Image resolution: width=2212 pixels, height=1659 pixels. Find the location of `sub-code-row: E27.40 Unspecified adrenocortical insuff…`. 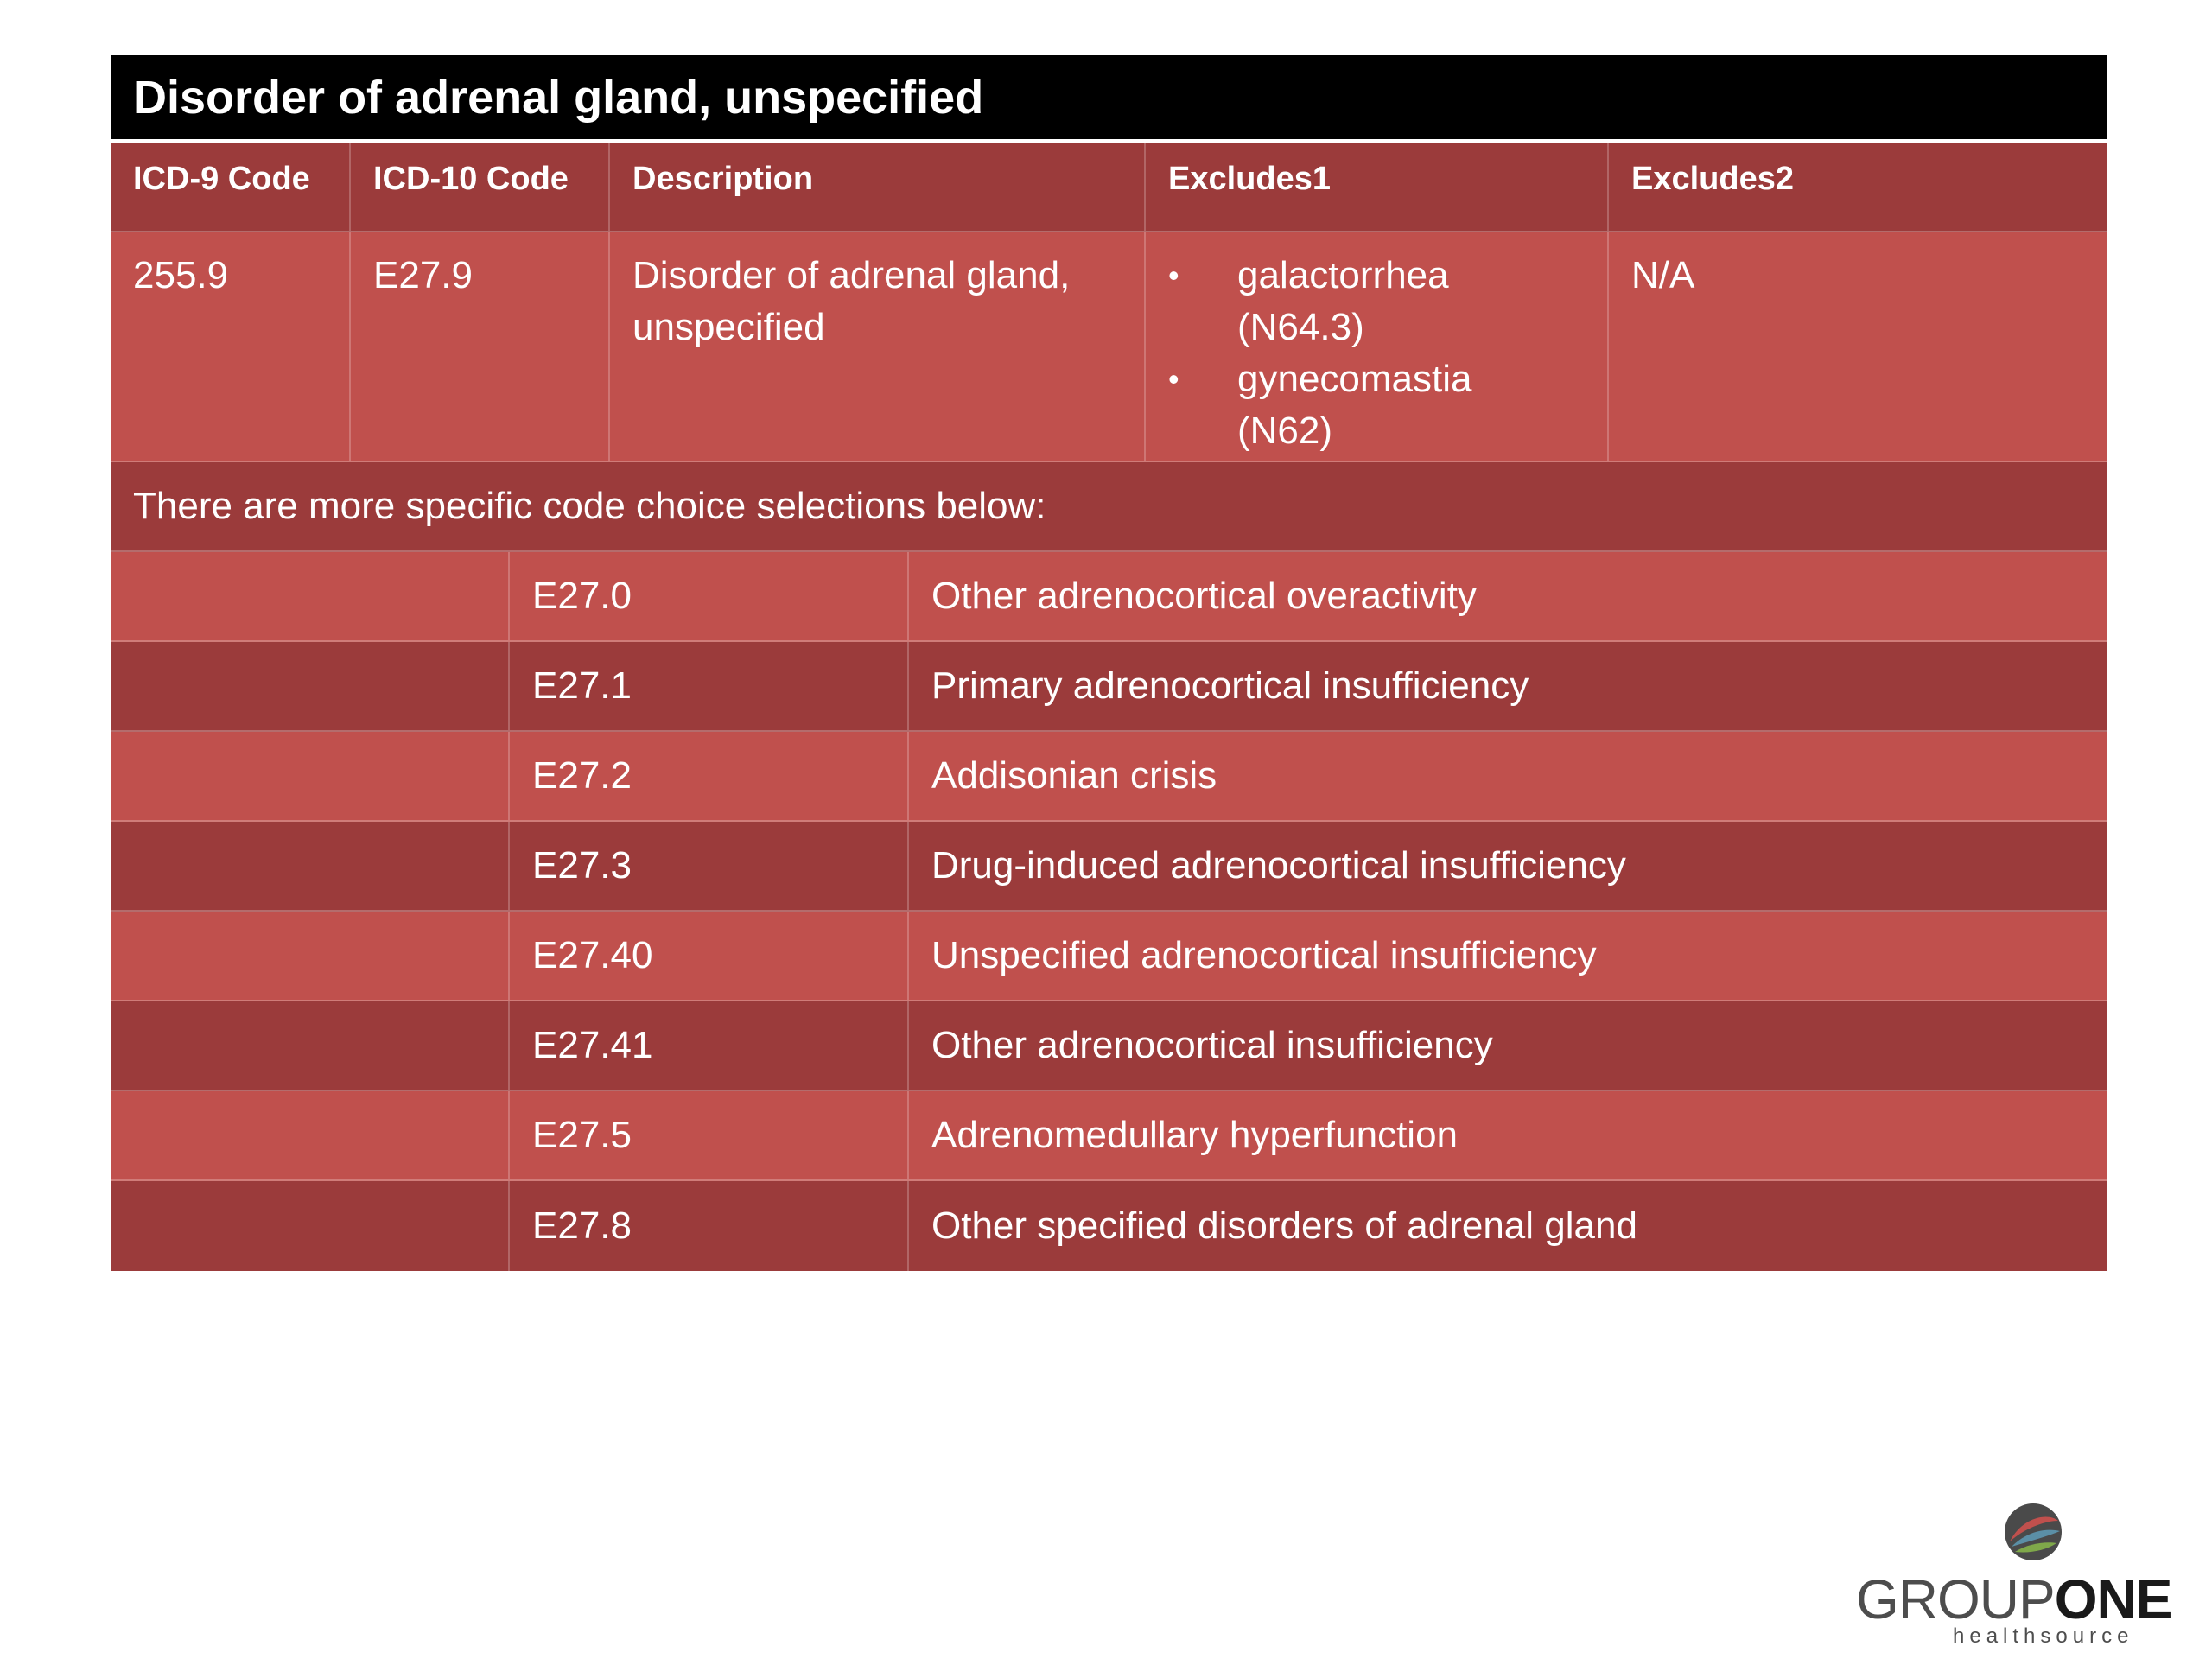

sub-code-row: E27.40 Unspecified adrenocortical insuff… is located at coordinates (1109, 956).